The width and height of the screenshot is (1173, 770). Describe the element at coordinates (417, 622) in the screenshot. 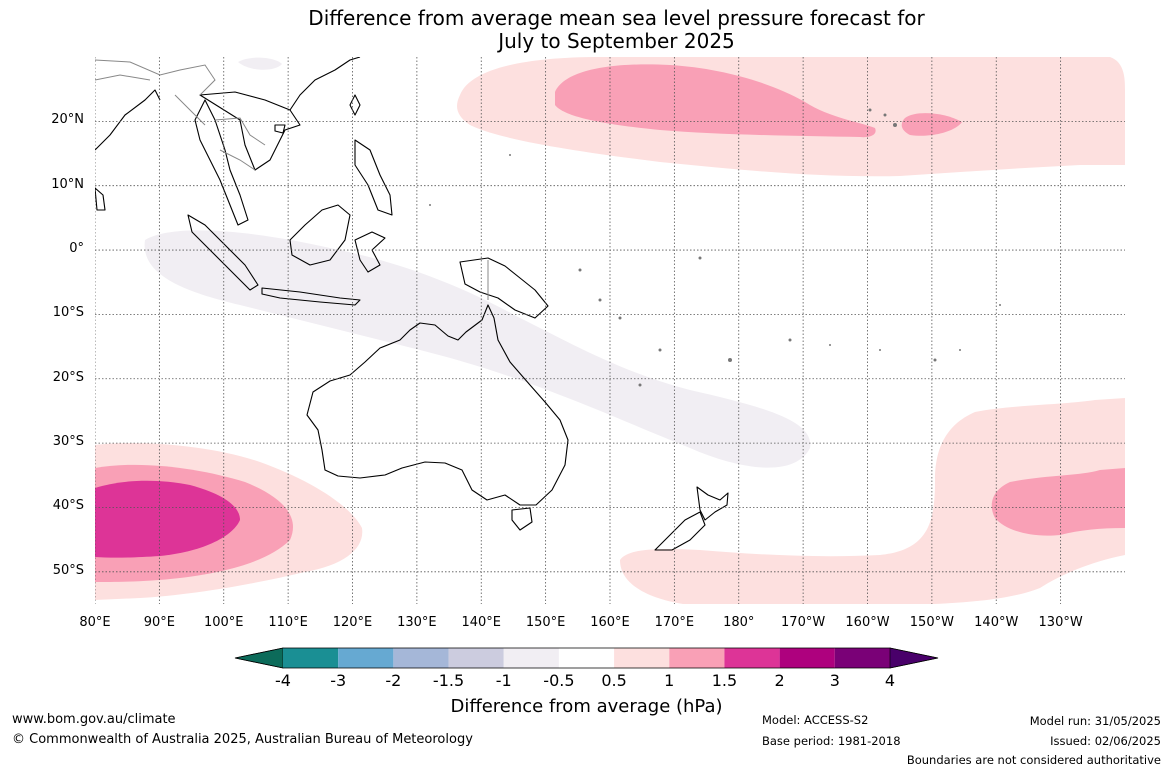

I see `longitude-tick-label: 130°E` at that location.